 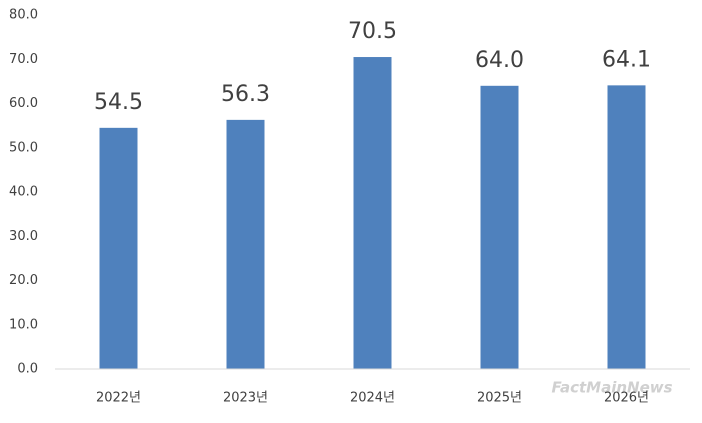 I want to click on y-tick-label: 50.0, so click(x=23, y=147).